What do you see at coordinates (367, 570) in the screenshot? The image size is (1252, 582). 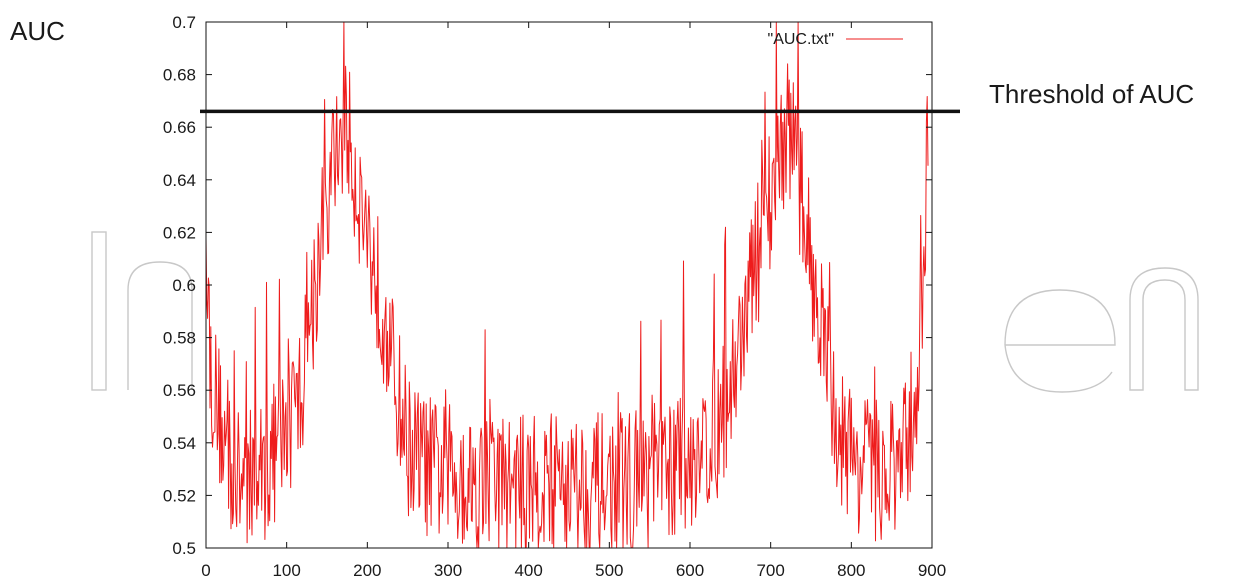 I see `x-tick-label: 200` at bounding box center [367, 570].